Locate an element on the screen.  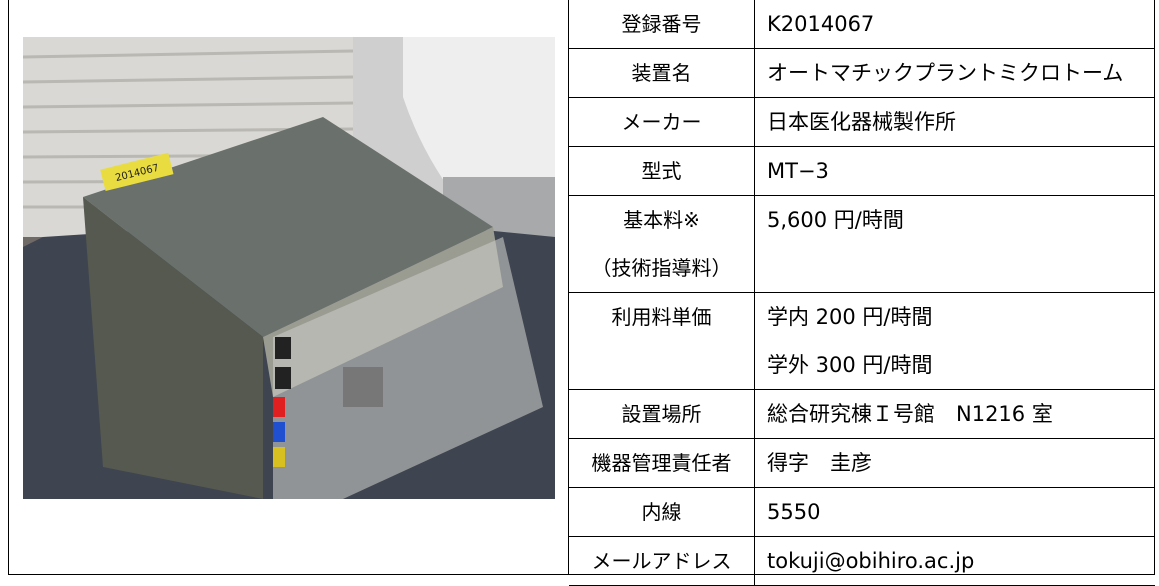
table-row: 基本料※ （技術指導料） 5,600 円/時間 is located at coordinates (862, 244).